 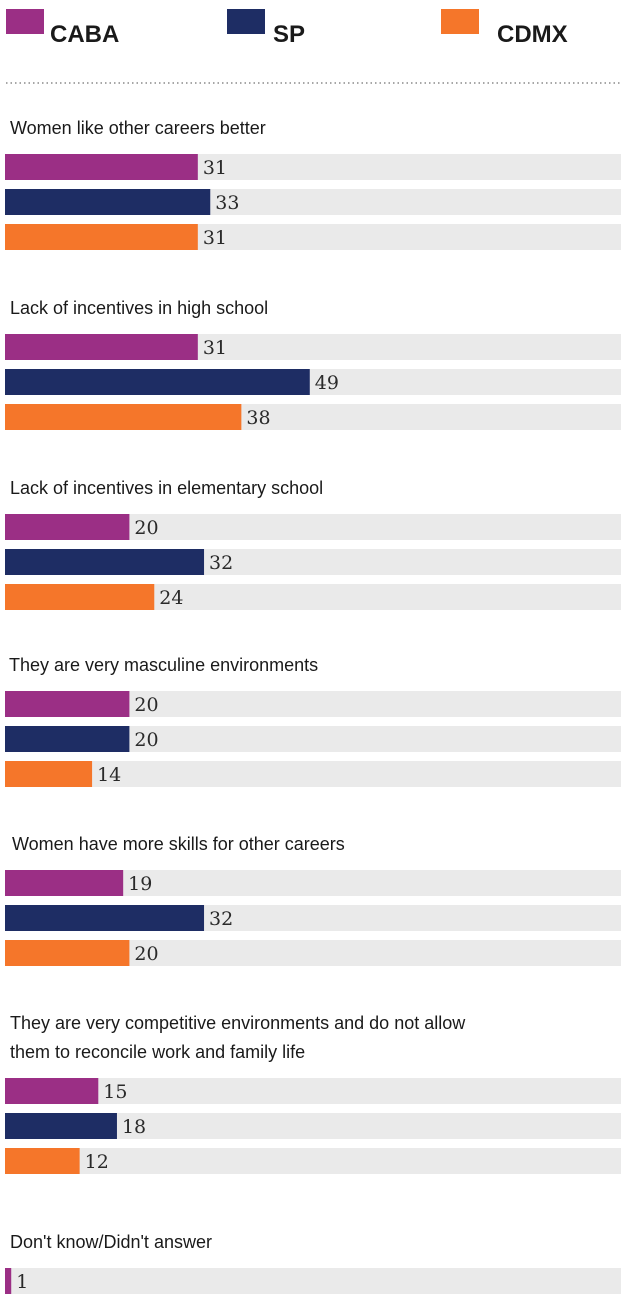 I want to click on legend: CABA SP CDMX, so click(x=287, y=28).